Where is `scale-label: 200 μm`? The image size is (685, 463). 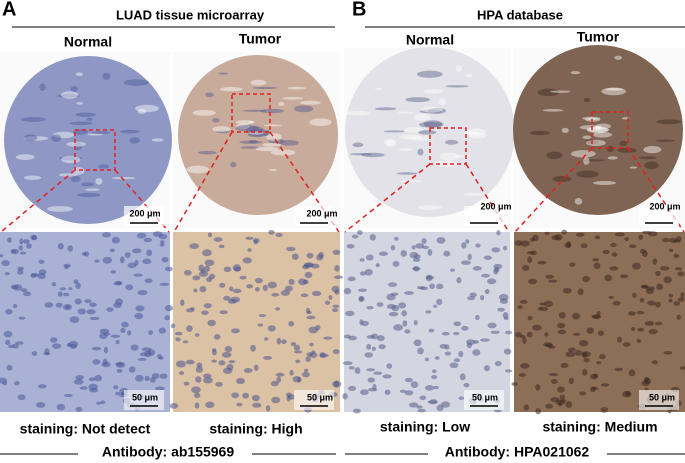
scale-label: 200 μm is located at coordinates (495, 206).